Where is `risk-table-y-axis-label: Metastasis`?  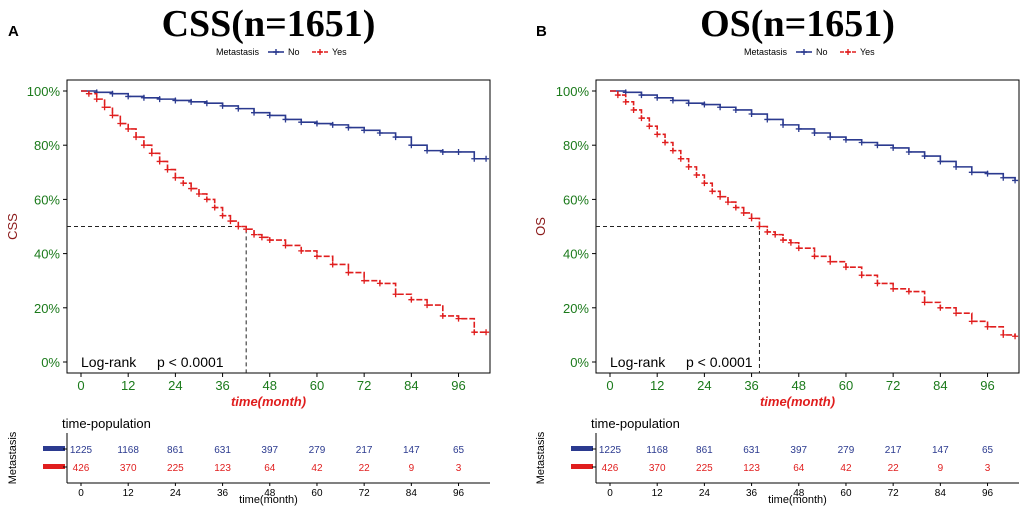
risk-table-y-axis-label: Metastasis is located at coordinates (13, 457).